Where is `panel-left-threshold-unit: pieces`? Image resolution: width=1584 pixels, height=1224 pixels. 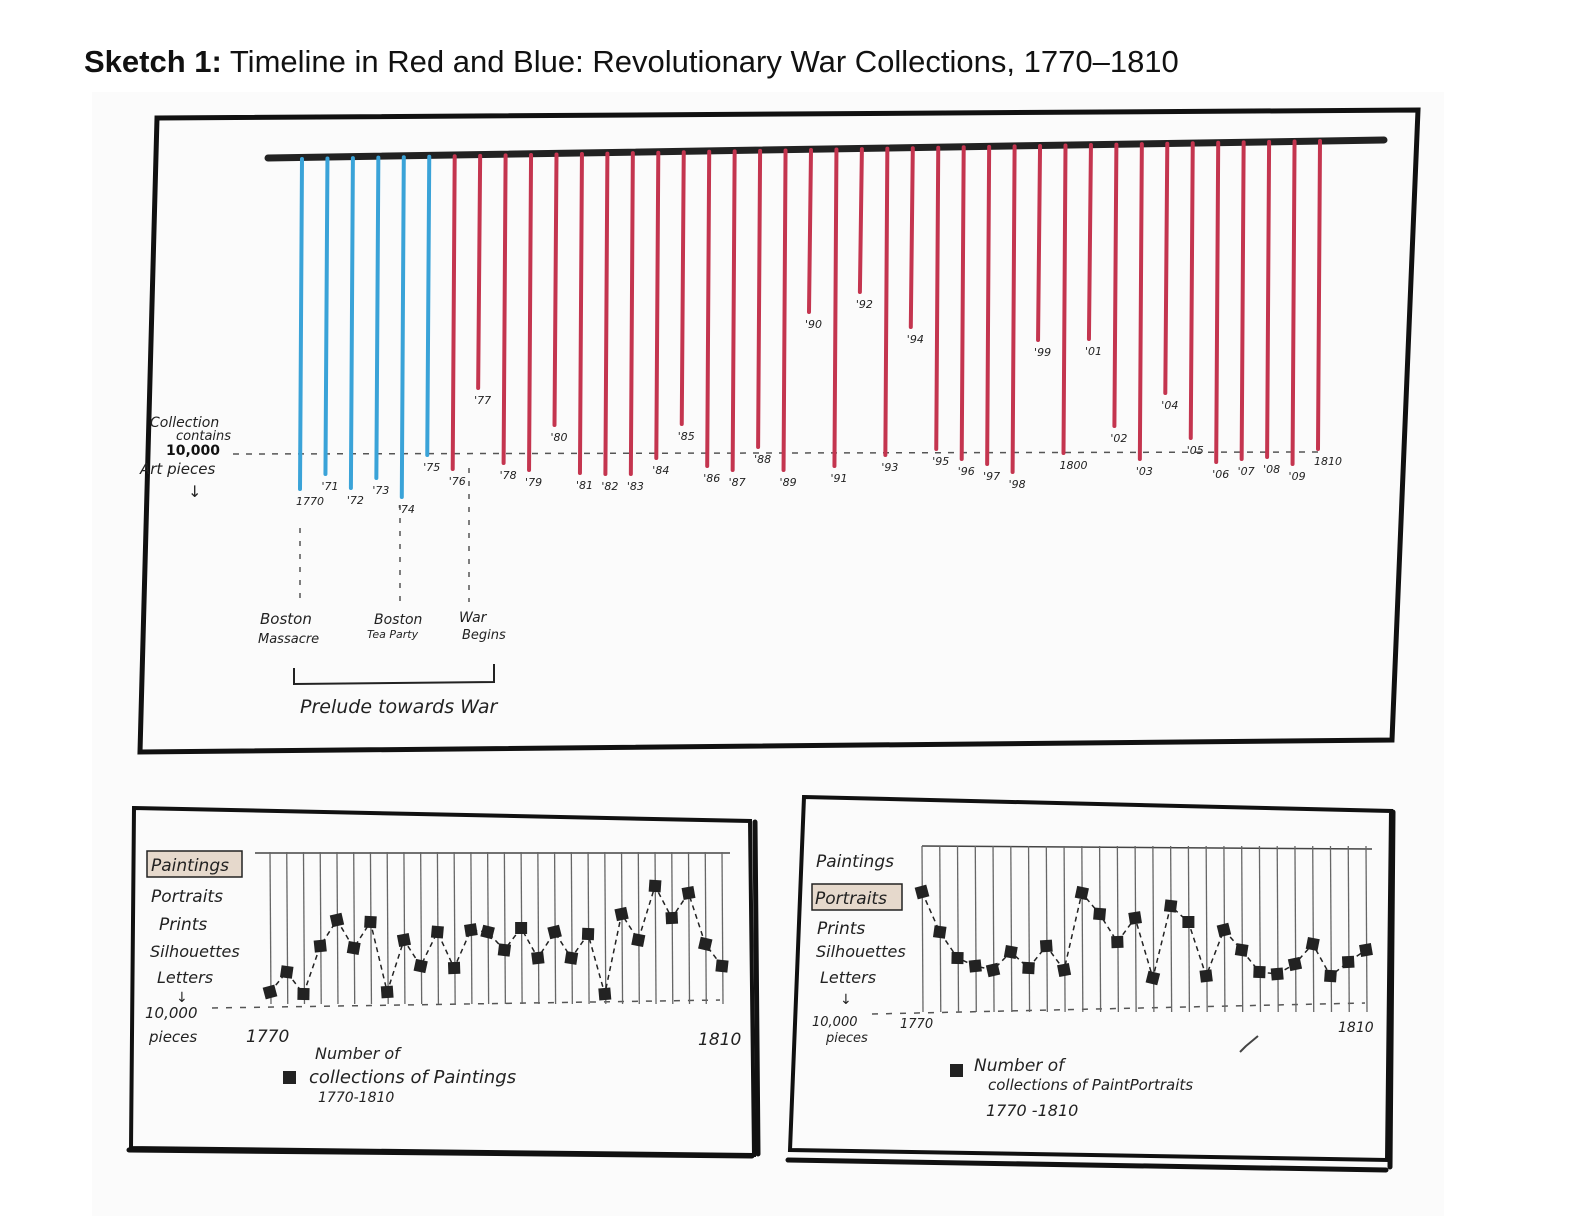 panel-left-threshold-unit: pieces is located at coordinates (172, 1037).